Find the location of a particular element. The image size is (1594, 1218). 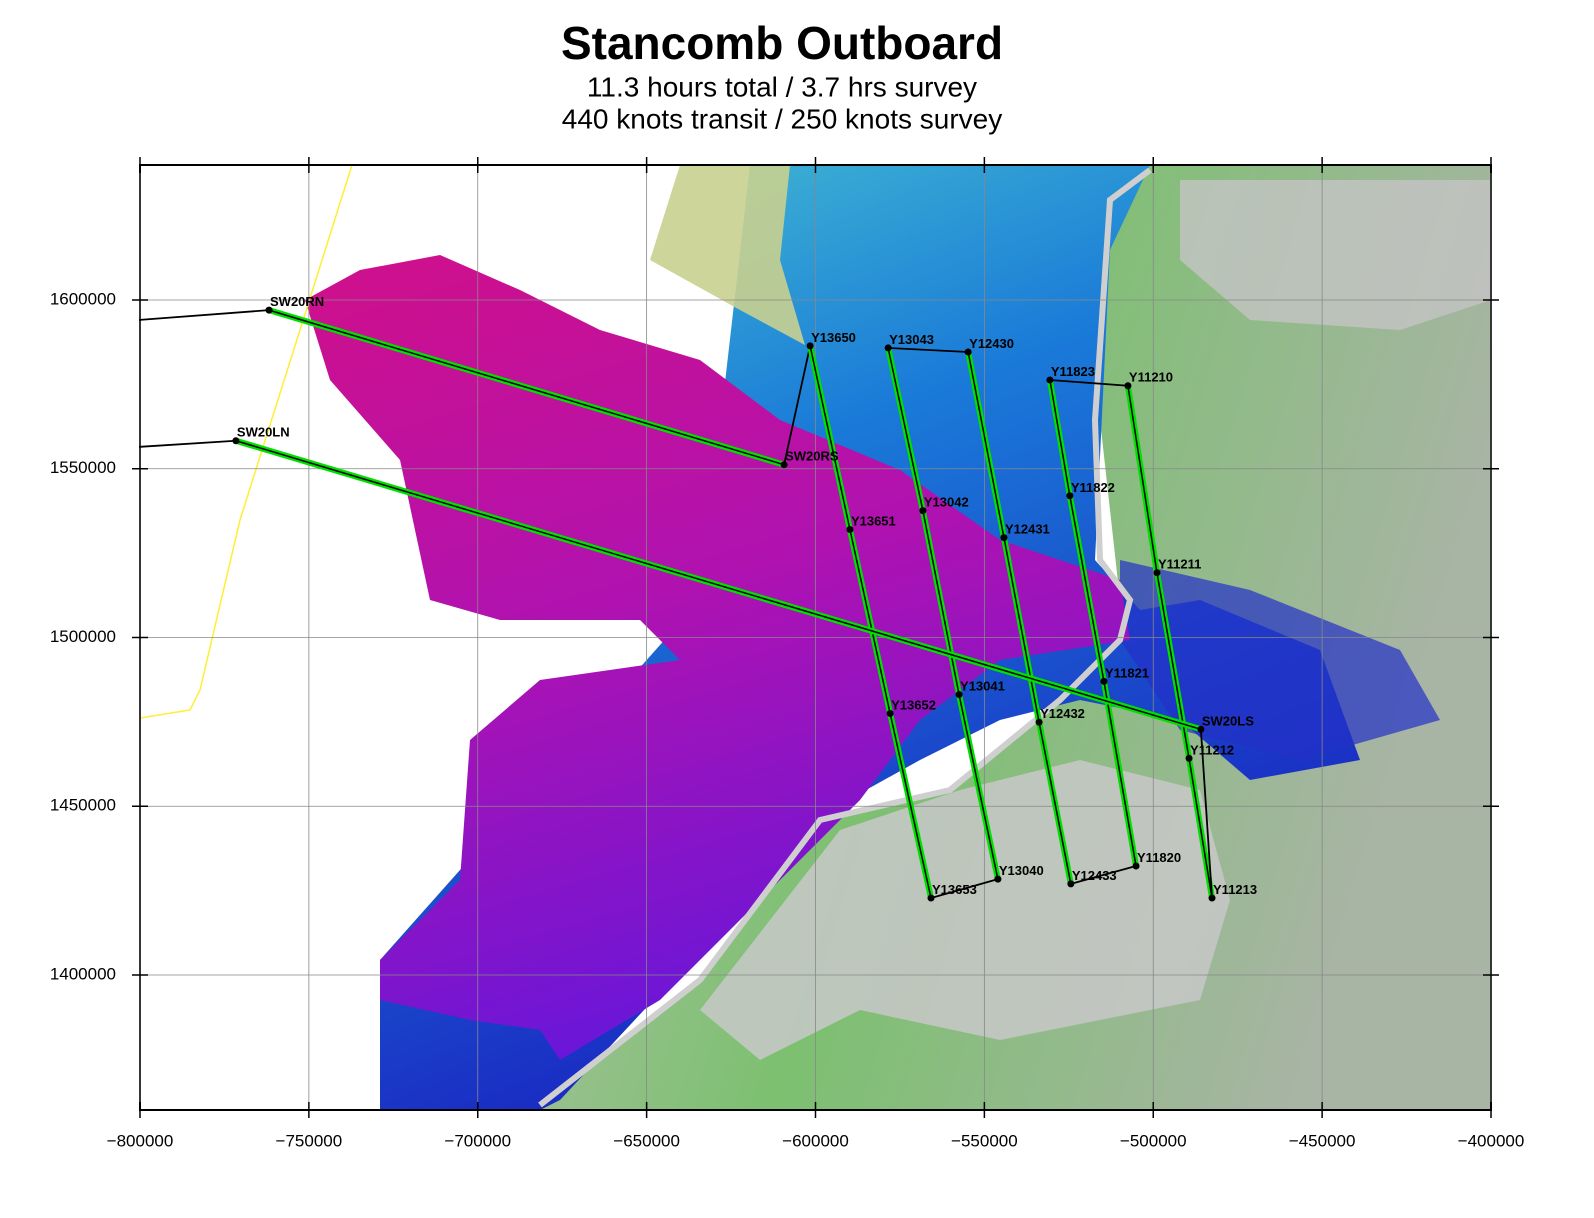

y-tick-label: 1400000 is located at coordinates (83, 973).